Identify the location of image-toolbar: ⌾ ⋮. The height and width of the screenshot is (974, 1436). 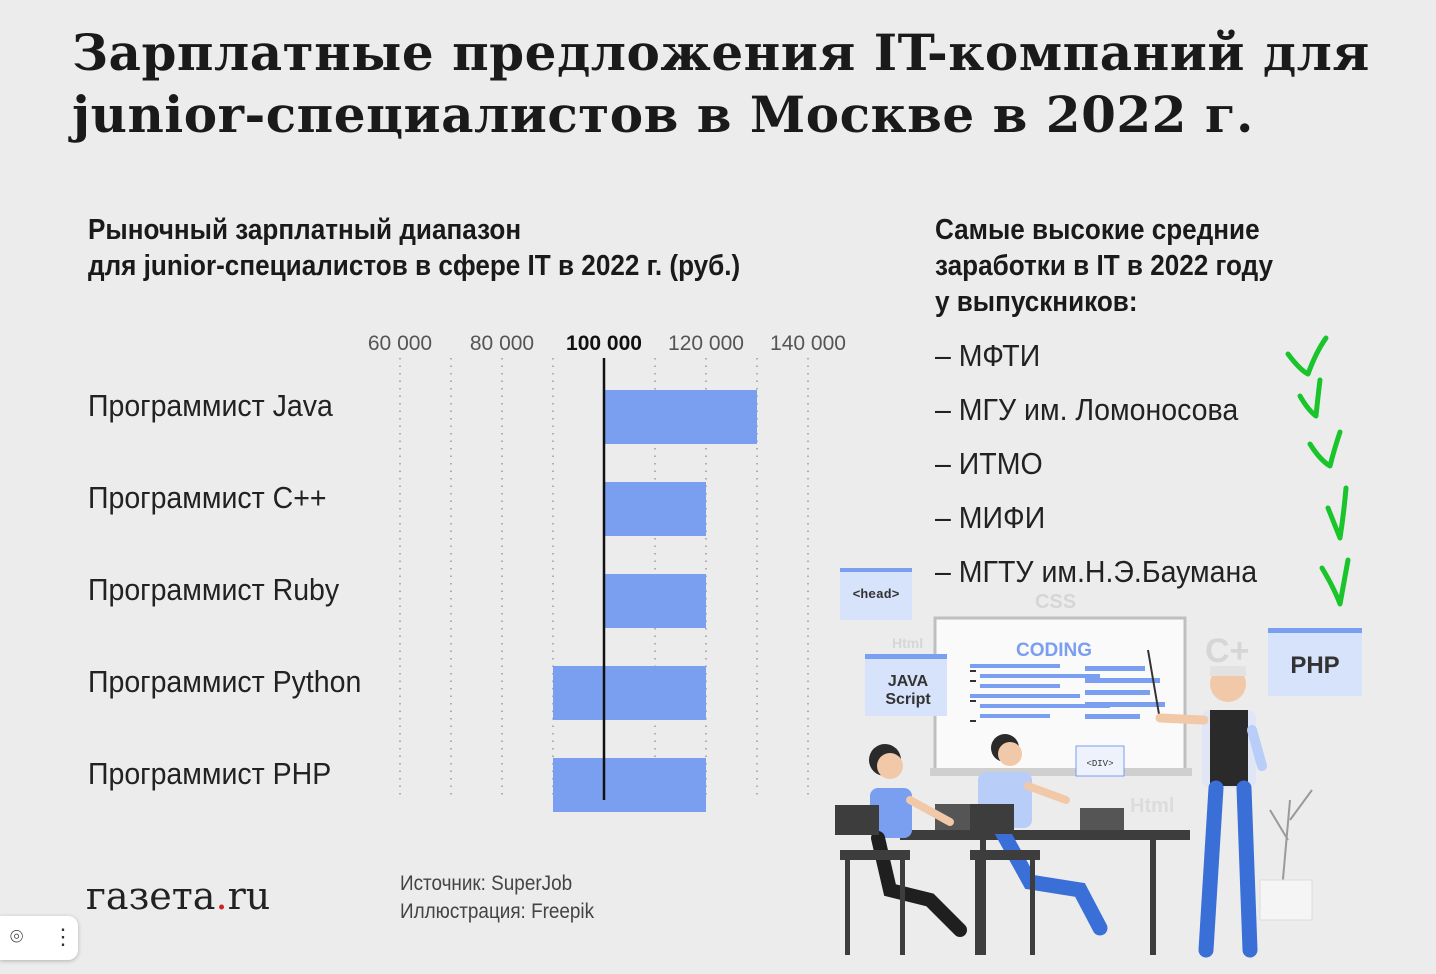
(39, 938).